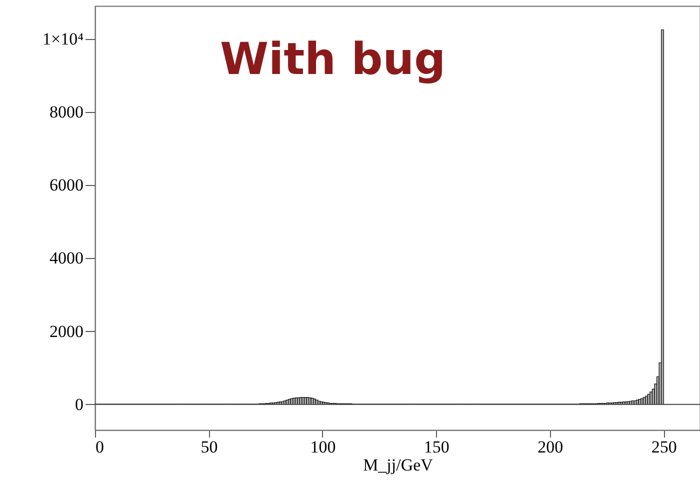  What do you see at coordinates (209, 447) in the screenshot?
I see `x-tick-label: 50` at bounding box center [209, 447].